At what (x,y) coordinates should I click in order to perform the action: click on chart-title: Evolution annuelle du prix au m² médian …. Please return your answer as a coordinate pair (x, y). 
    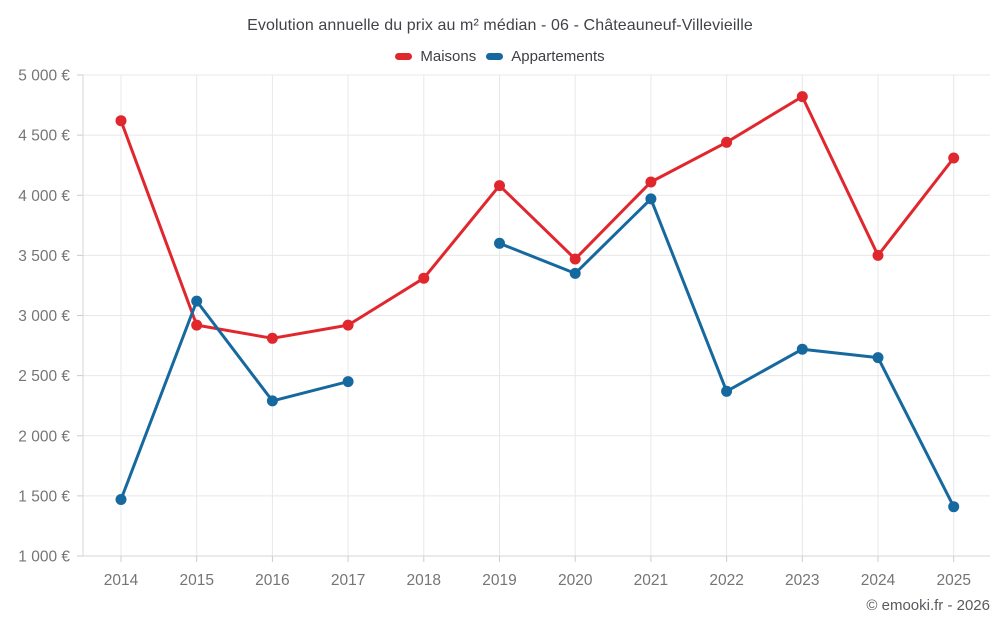
    Looking at the image, I should click on (500, 25).